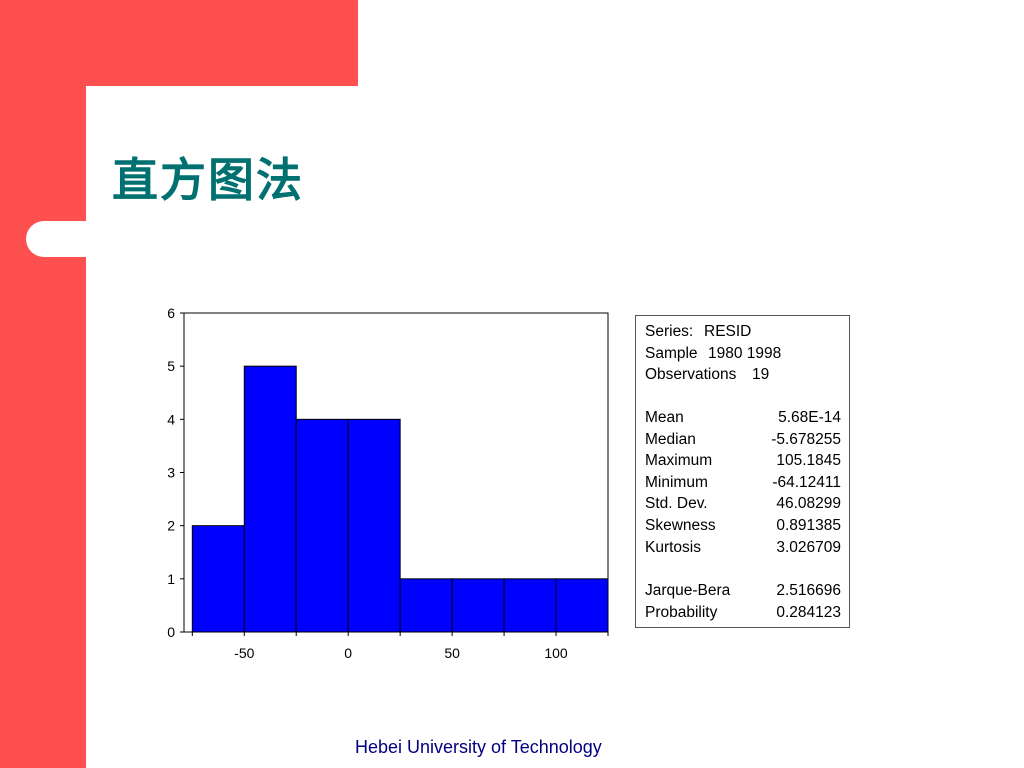 This screenshot has height=768, width=1024. I want to click on accent-tab, so click(71, 239).